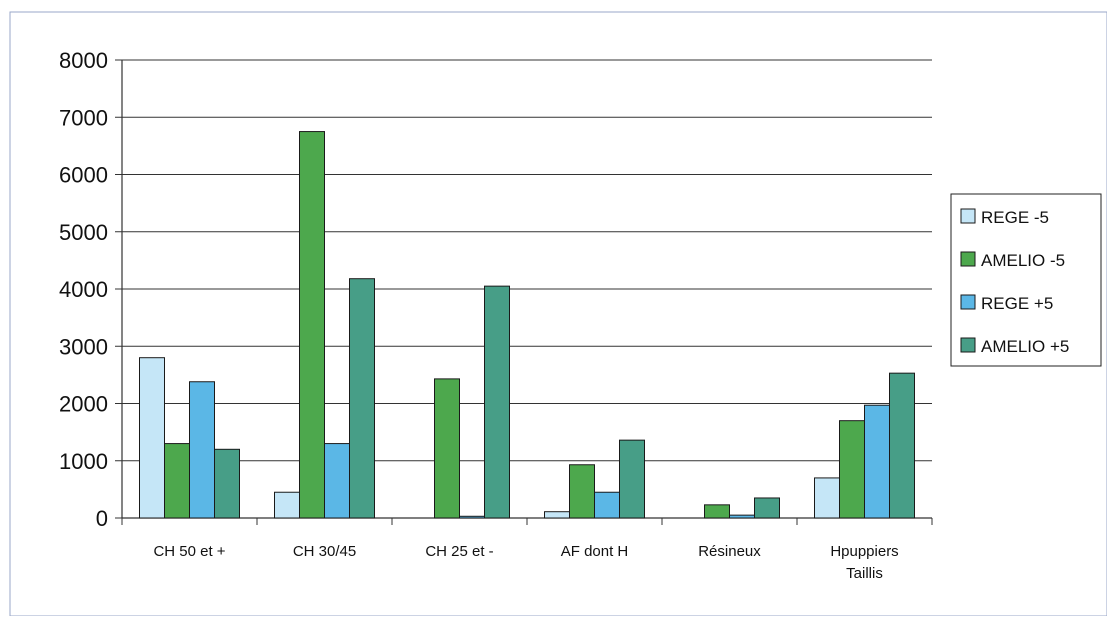 This screenshot has width=1107, height=621. I want to click on y-tick-label: 7000, so click(83, 117).